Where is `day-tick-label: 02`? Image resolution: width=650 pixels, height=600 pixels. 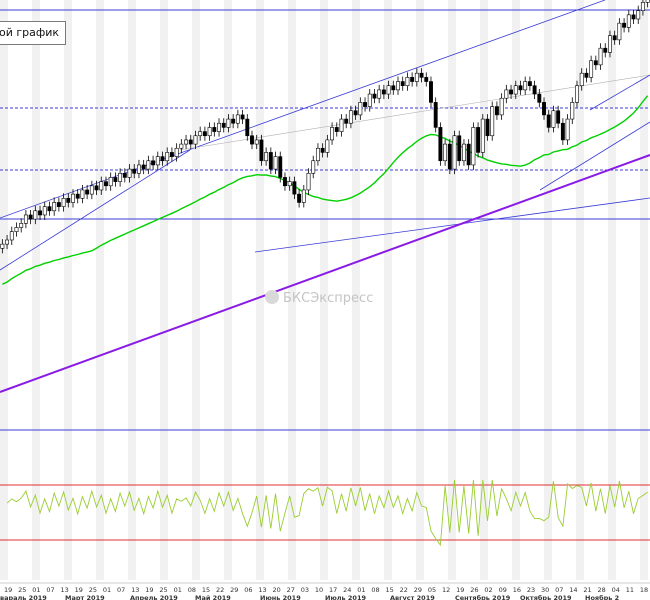 day-tick-label: 02 is located at coordinates (488, 590).